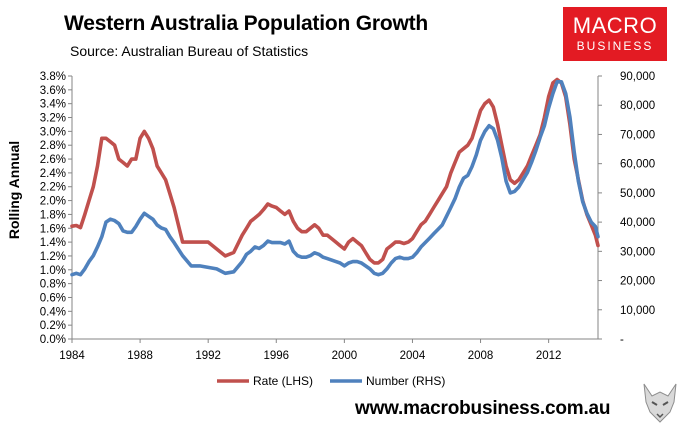 This screenshot has height=427, width=691. Describe the element at coordinates (622, 340) in the screenshot. I see `y-right-tick-label: -` at that location.